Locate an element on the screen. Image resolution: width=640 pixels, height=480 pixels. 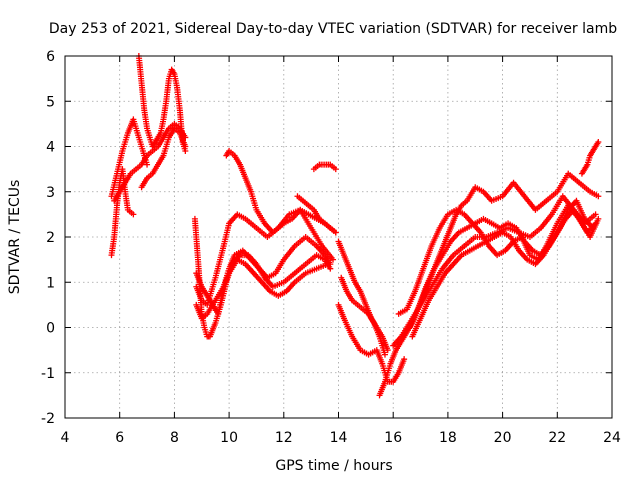
x-tick-label: 20 is located at coordinates (503, 438).